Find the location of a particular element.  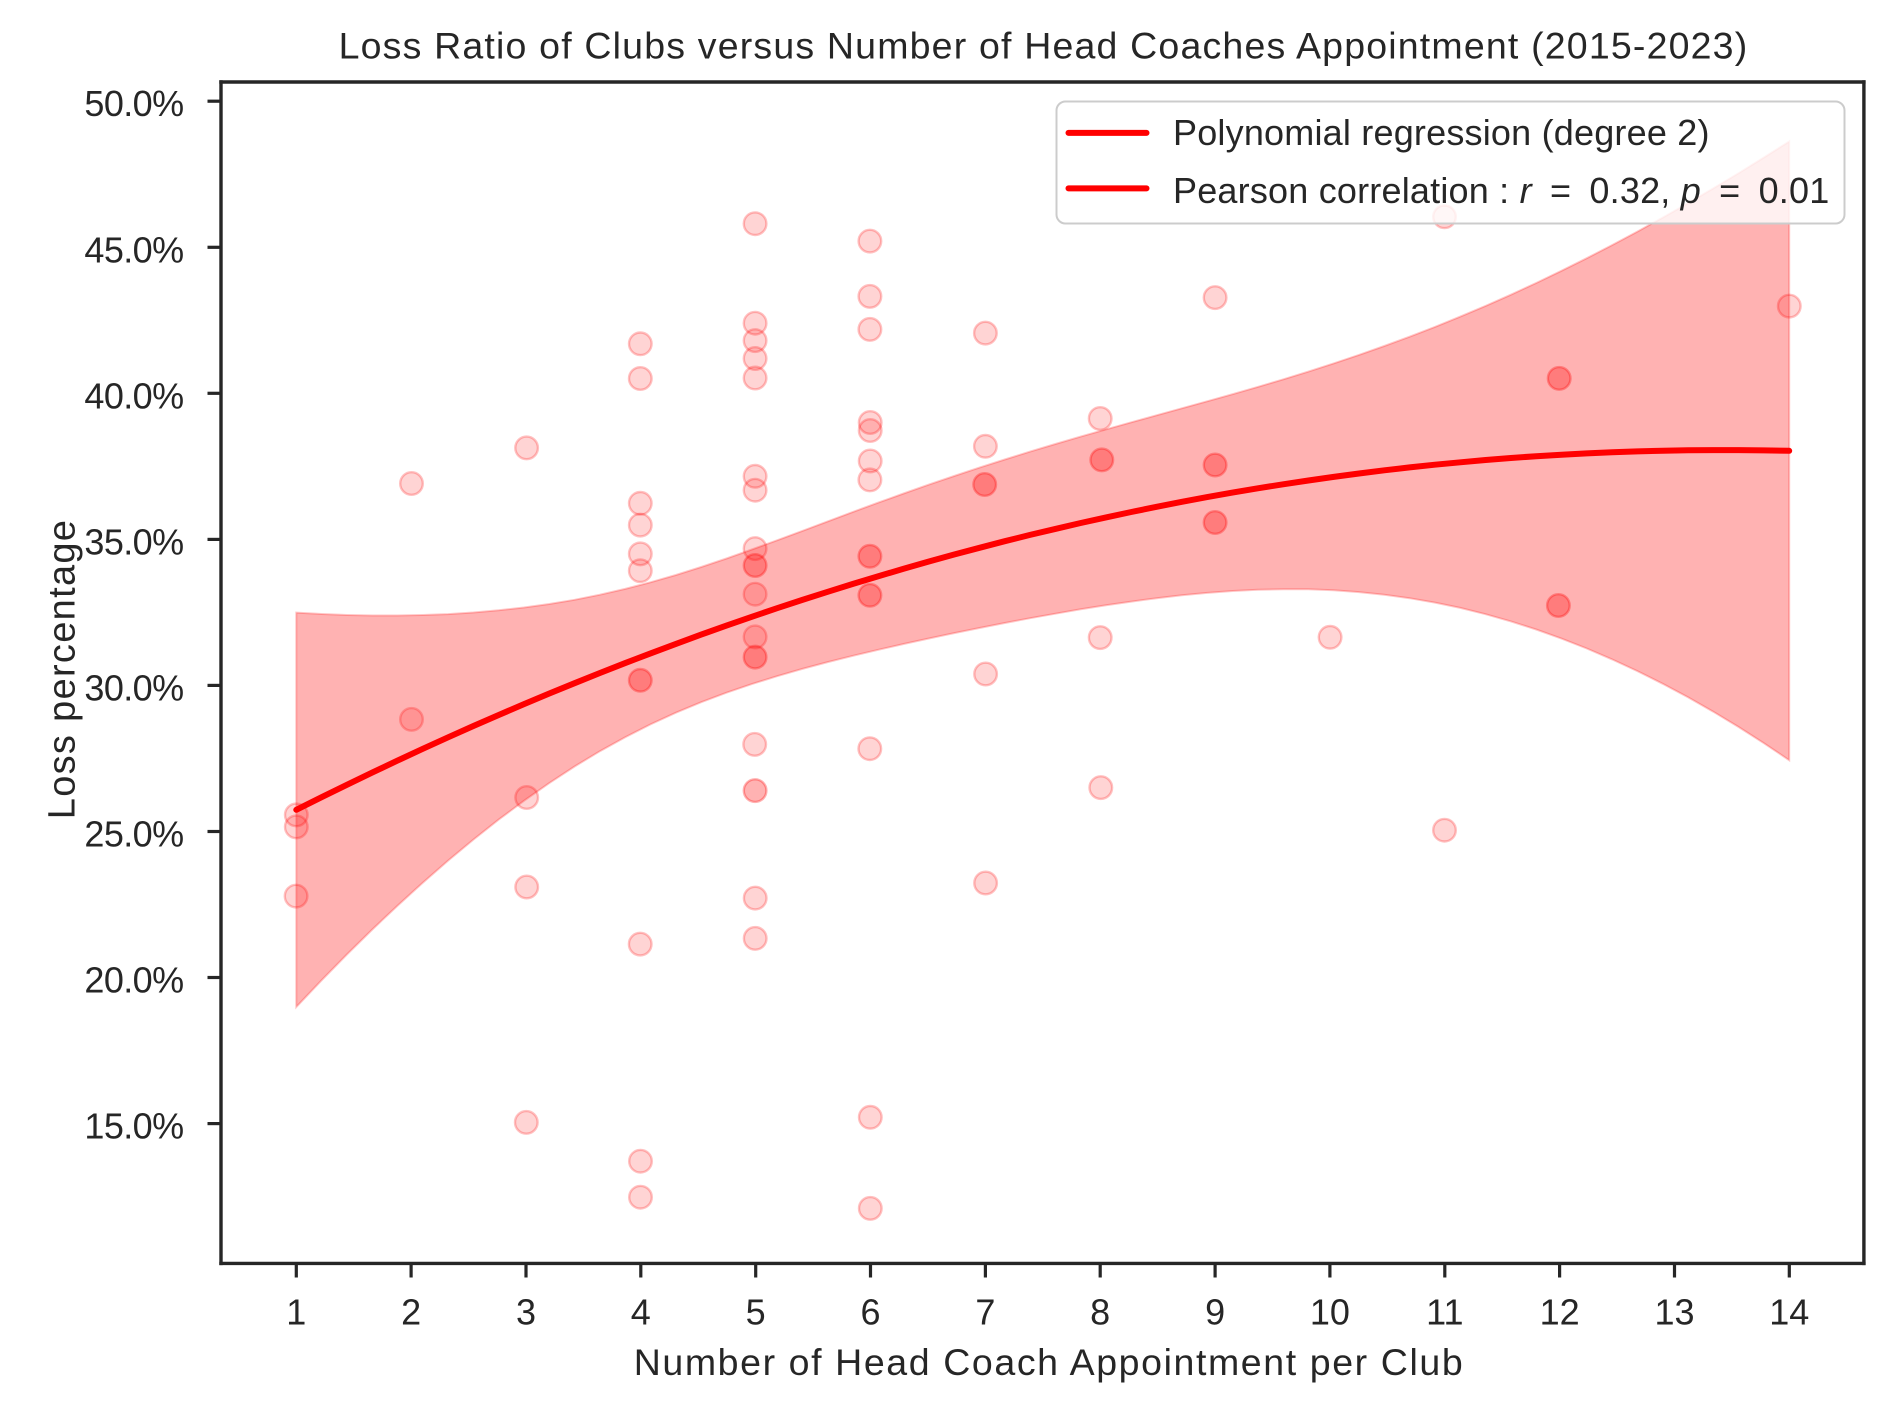

svg-text: 4 is located at coordinates (641, 1312).